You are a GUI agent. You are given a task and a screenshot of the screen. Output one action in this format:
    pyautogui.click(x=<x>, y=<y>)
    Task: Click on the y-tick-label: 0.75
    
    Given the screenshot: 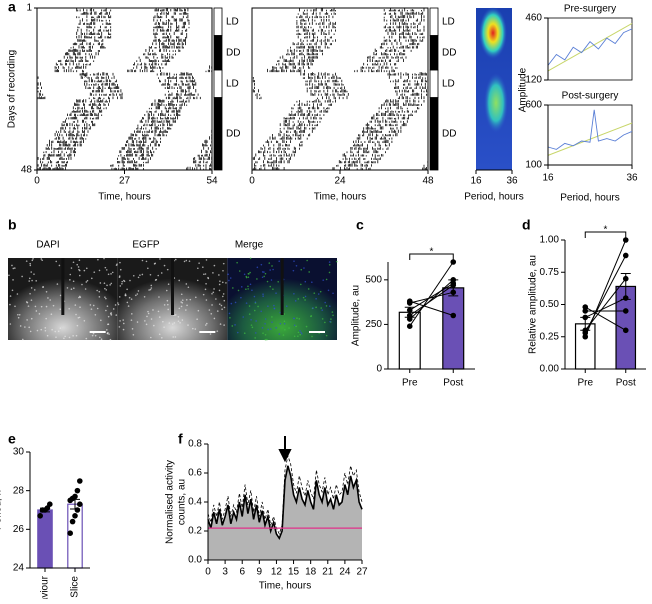 What is the action you would take?
    pyautogui.click(x=550, y=272)
    